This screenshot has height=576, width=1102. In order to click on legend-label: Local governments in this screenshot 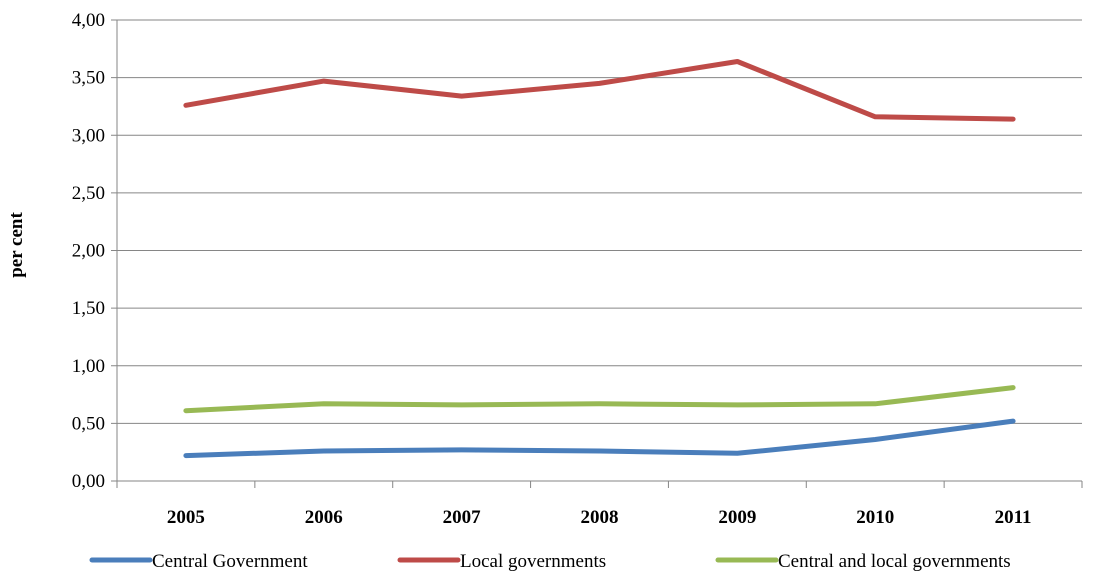, I will do `click(533, 561)`.